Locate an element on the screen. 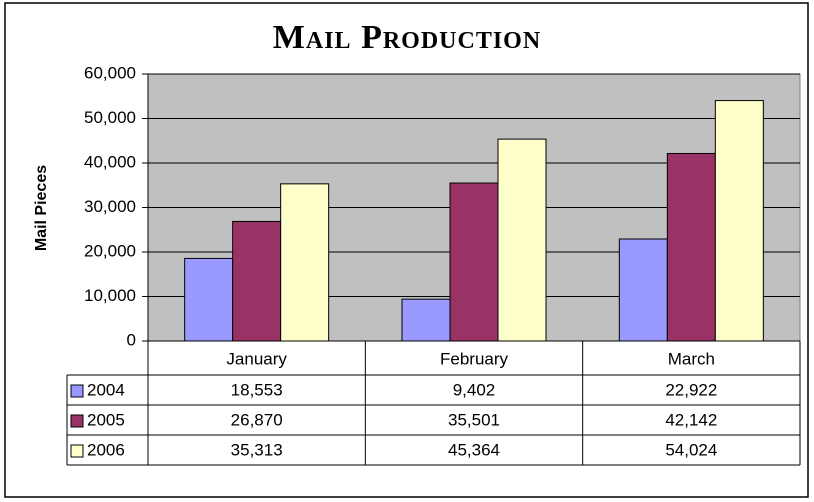 The width and height of the screenshot is (814, 502). y-tick-label: 10,000 is located at coordinates (110, 295).